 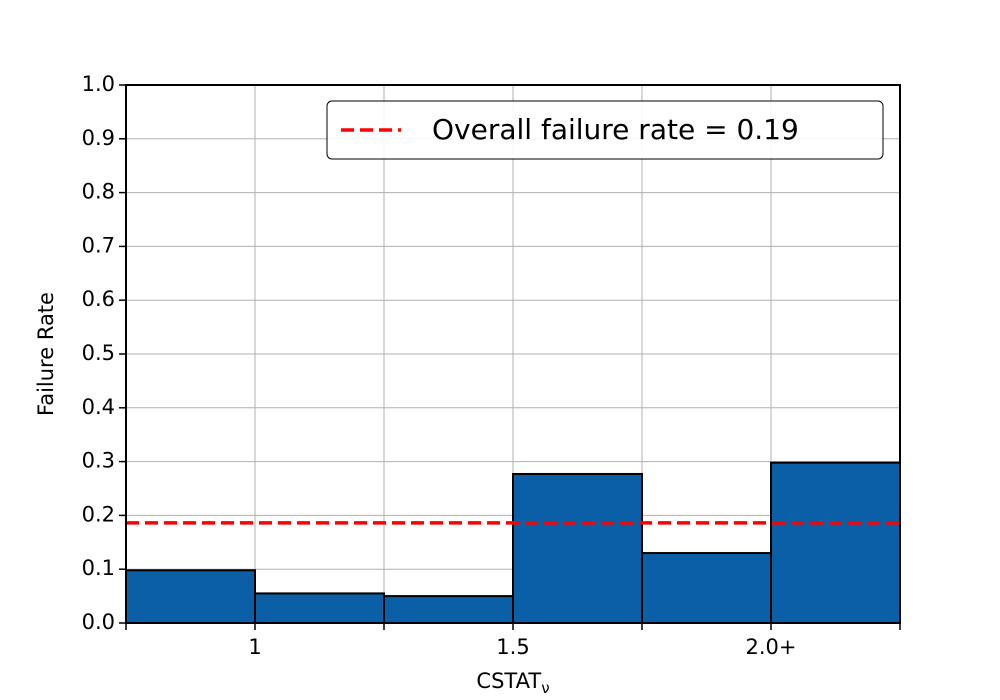 I want to click on x-axis-label: CSTATν, so click(x=512, y=683).